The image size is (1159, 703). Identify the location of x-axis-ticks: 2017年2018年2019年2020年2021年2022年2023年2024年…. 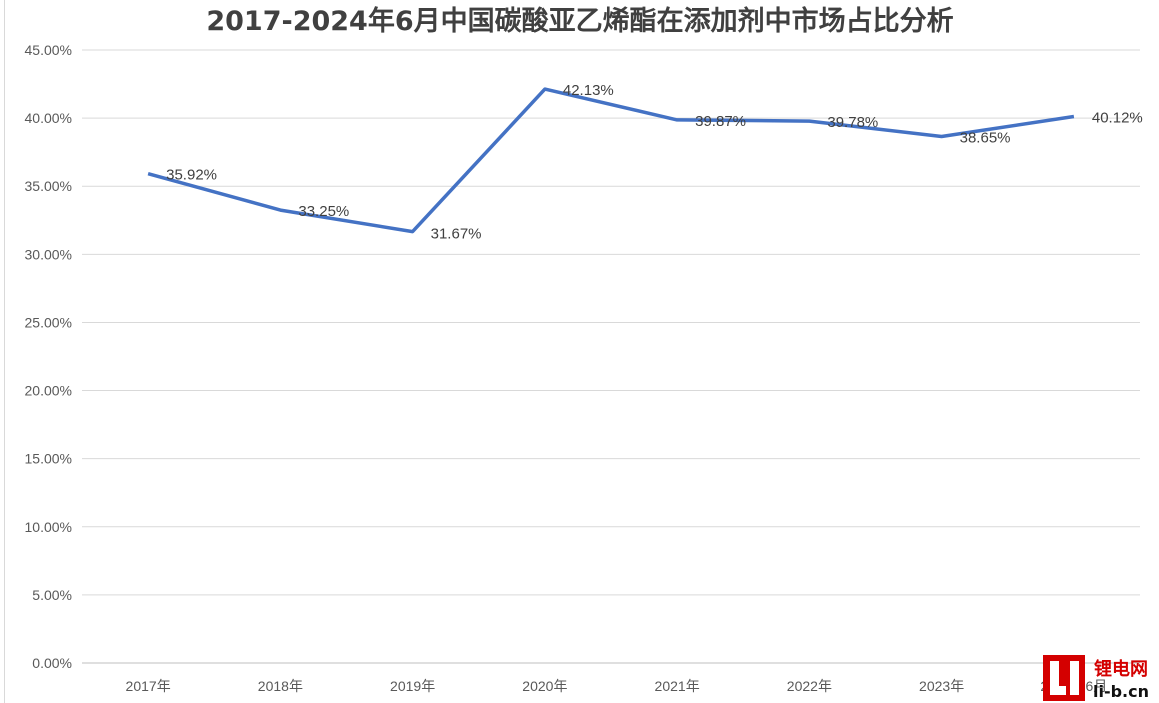
(617, 686).